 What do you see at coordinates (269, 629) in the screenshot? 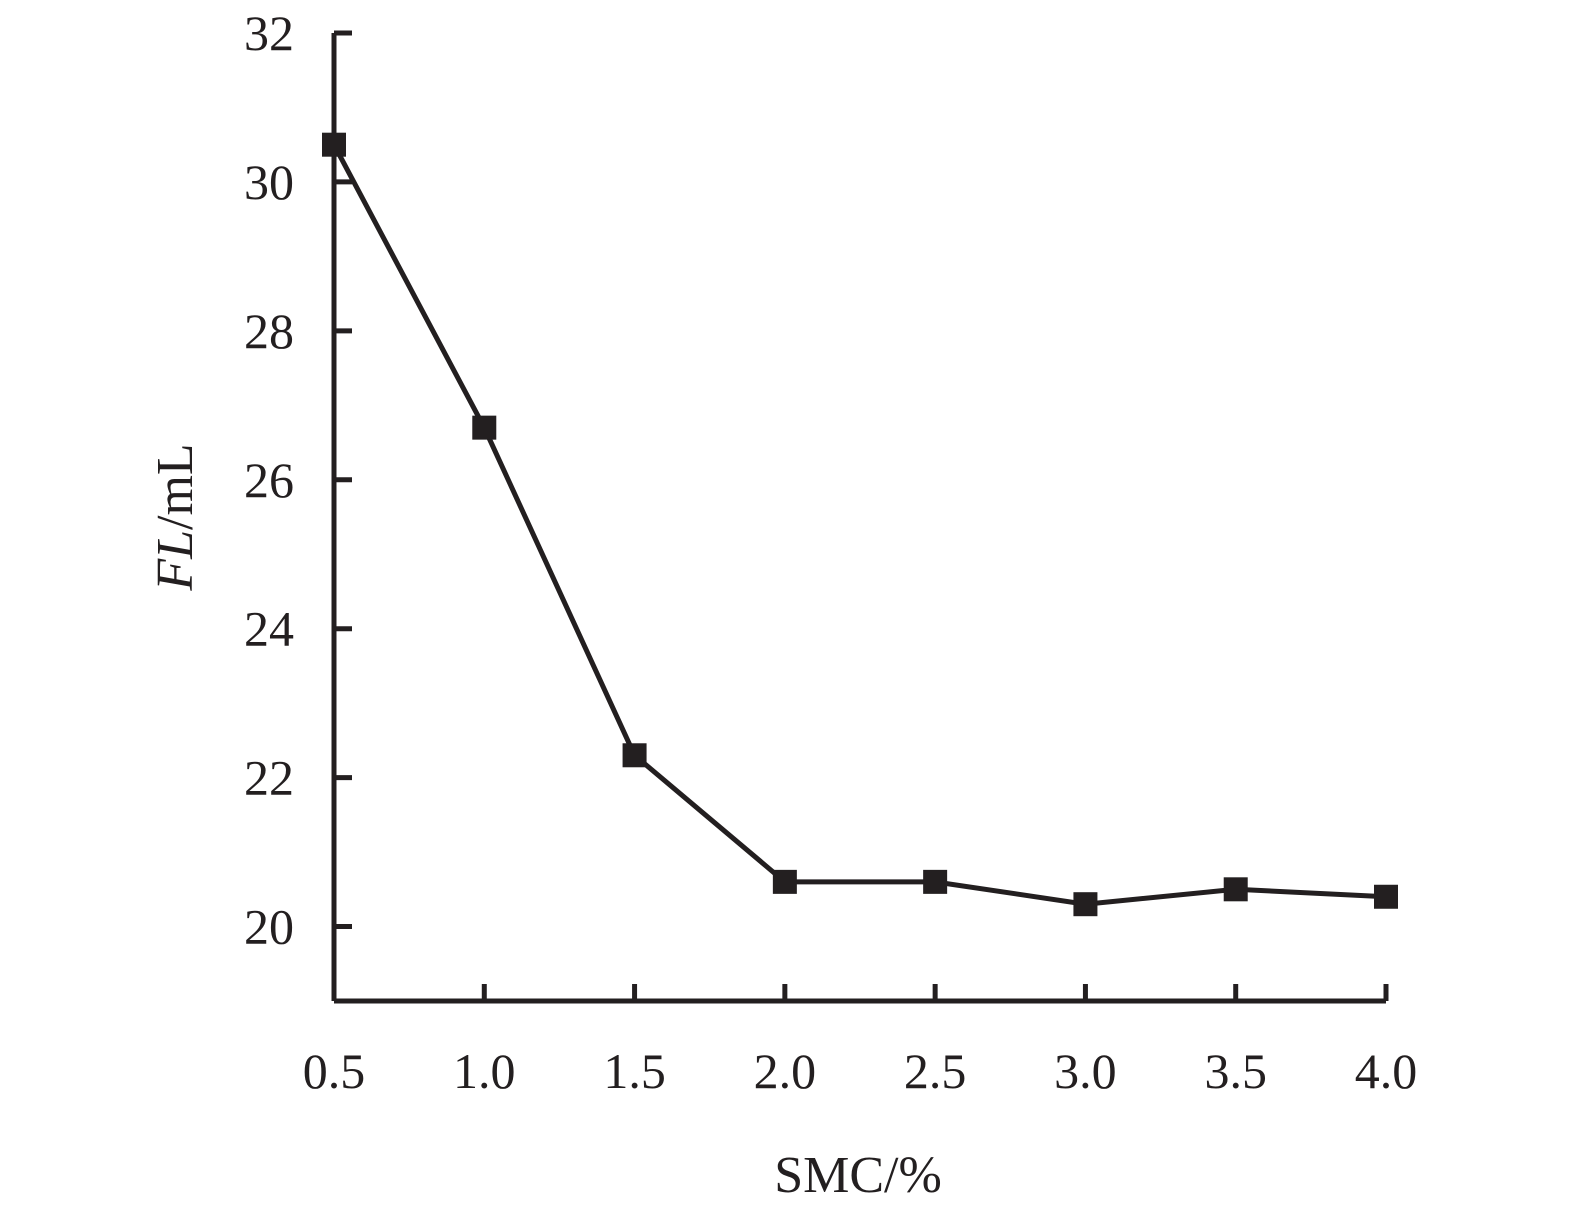
I see `y-tick-label: 24` at bounding box center [269, 629].